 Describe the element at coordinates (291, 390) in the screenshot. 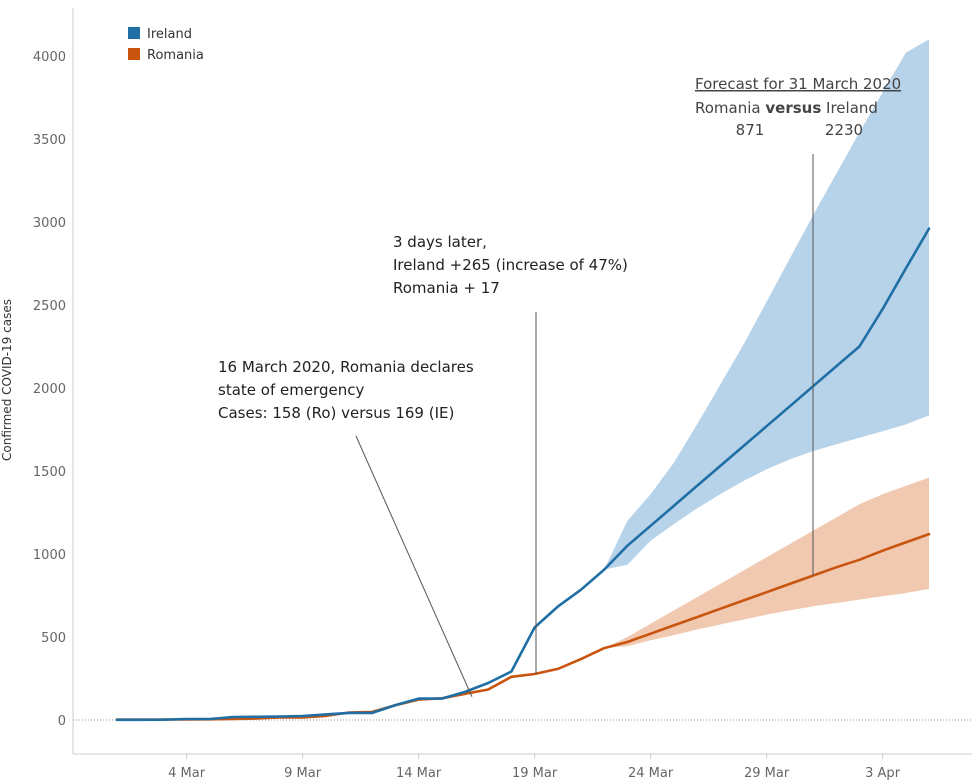

I see `annotation-1-line-2: state of emergency` at that location.